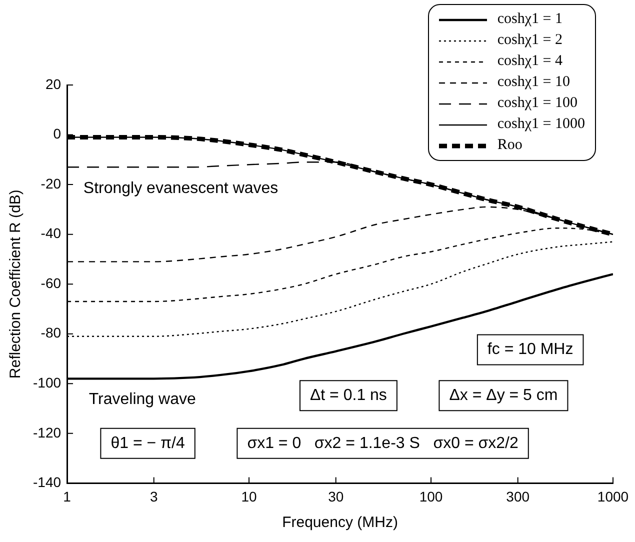 The height and width of the screenshot is (542, 635). I want to click on y-tick-label: 0, so click(57, 134).